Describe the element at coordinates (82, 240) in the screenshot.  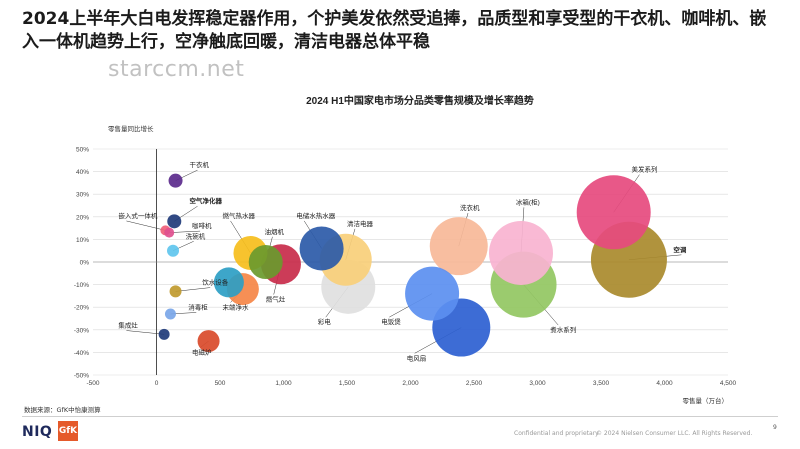
I see `y-tick-label: 10%` at that location.